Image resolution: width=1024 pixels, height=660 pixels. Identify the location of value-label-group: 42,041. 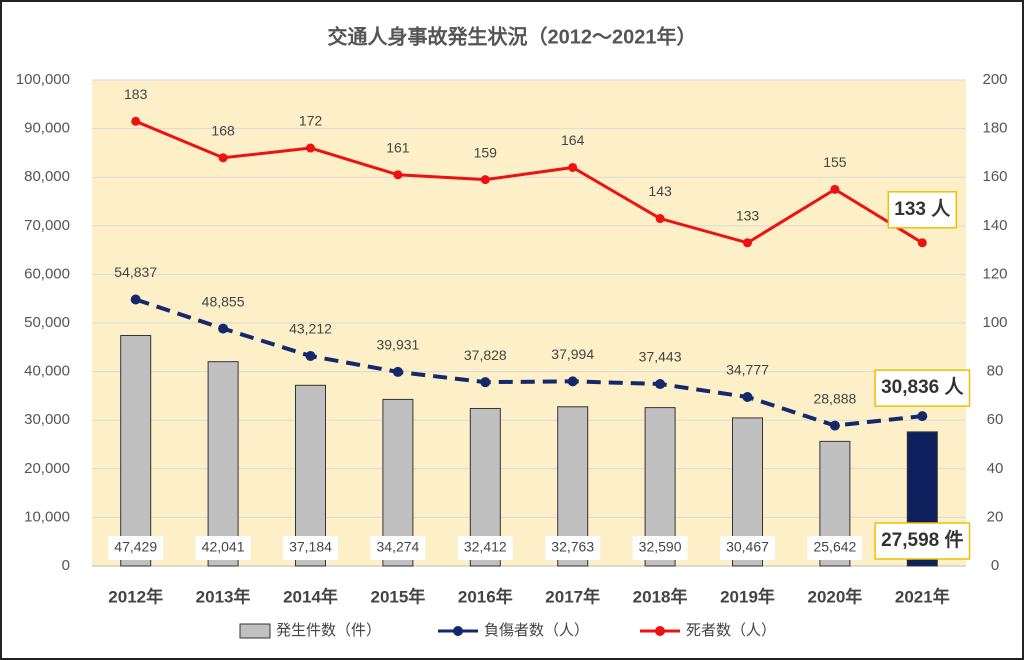
(223, 548).